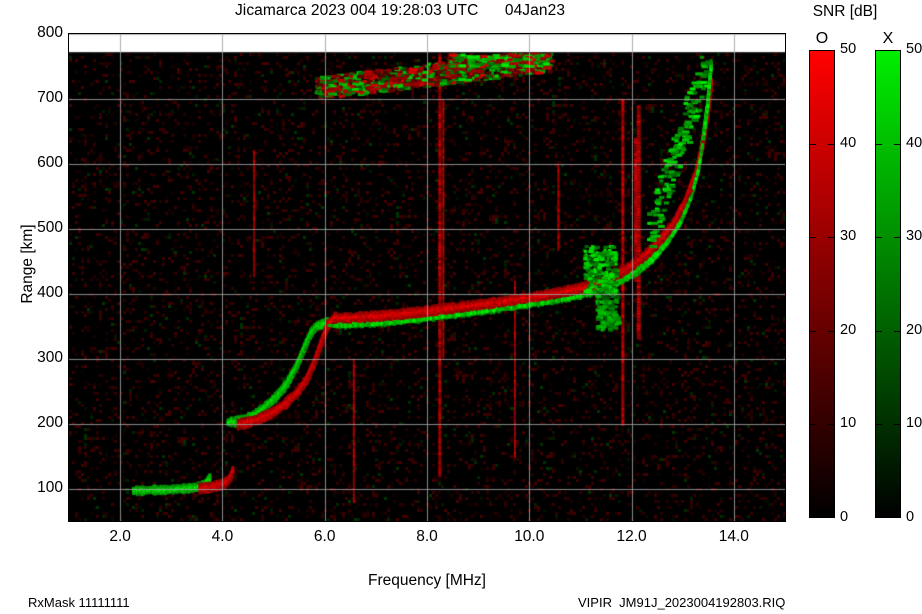 The height and width of the screenshot is (614, 922). I want to click on x-axis-ticks: 2.0 4.0 6.0 8.0 10.0 12.0 14.0, so click(461, 540).